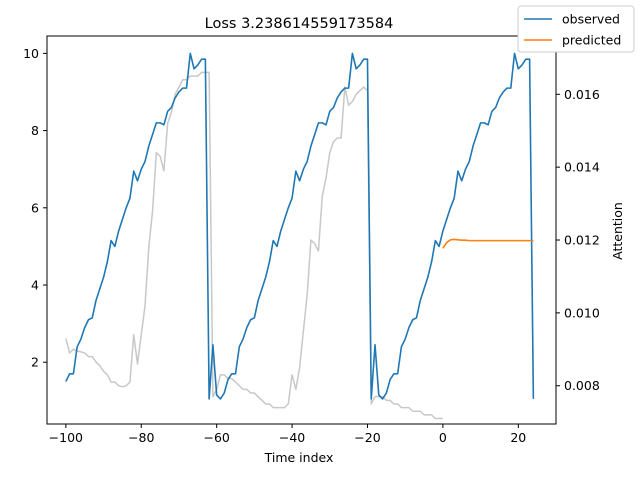 This screenshot has height=480, width=640. I want to click on y2-tick-label: 0.014, so click(582, 167).